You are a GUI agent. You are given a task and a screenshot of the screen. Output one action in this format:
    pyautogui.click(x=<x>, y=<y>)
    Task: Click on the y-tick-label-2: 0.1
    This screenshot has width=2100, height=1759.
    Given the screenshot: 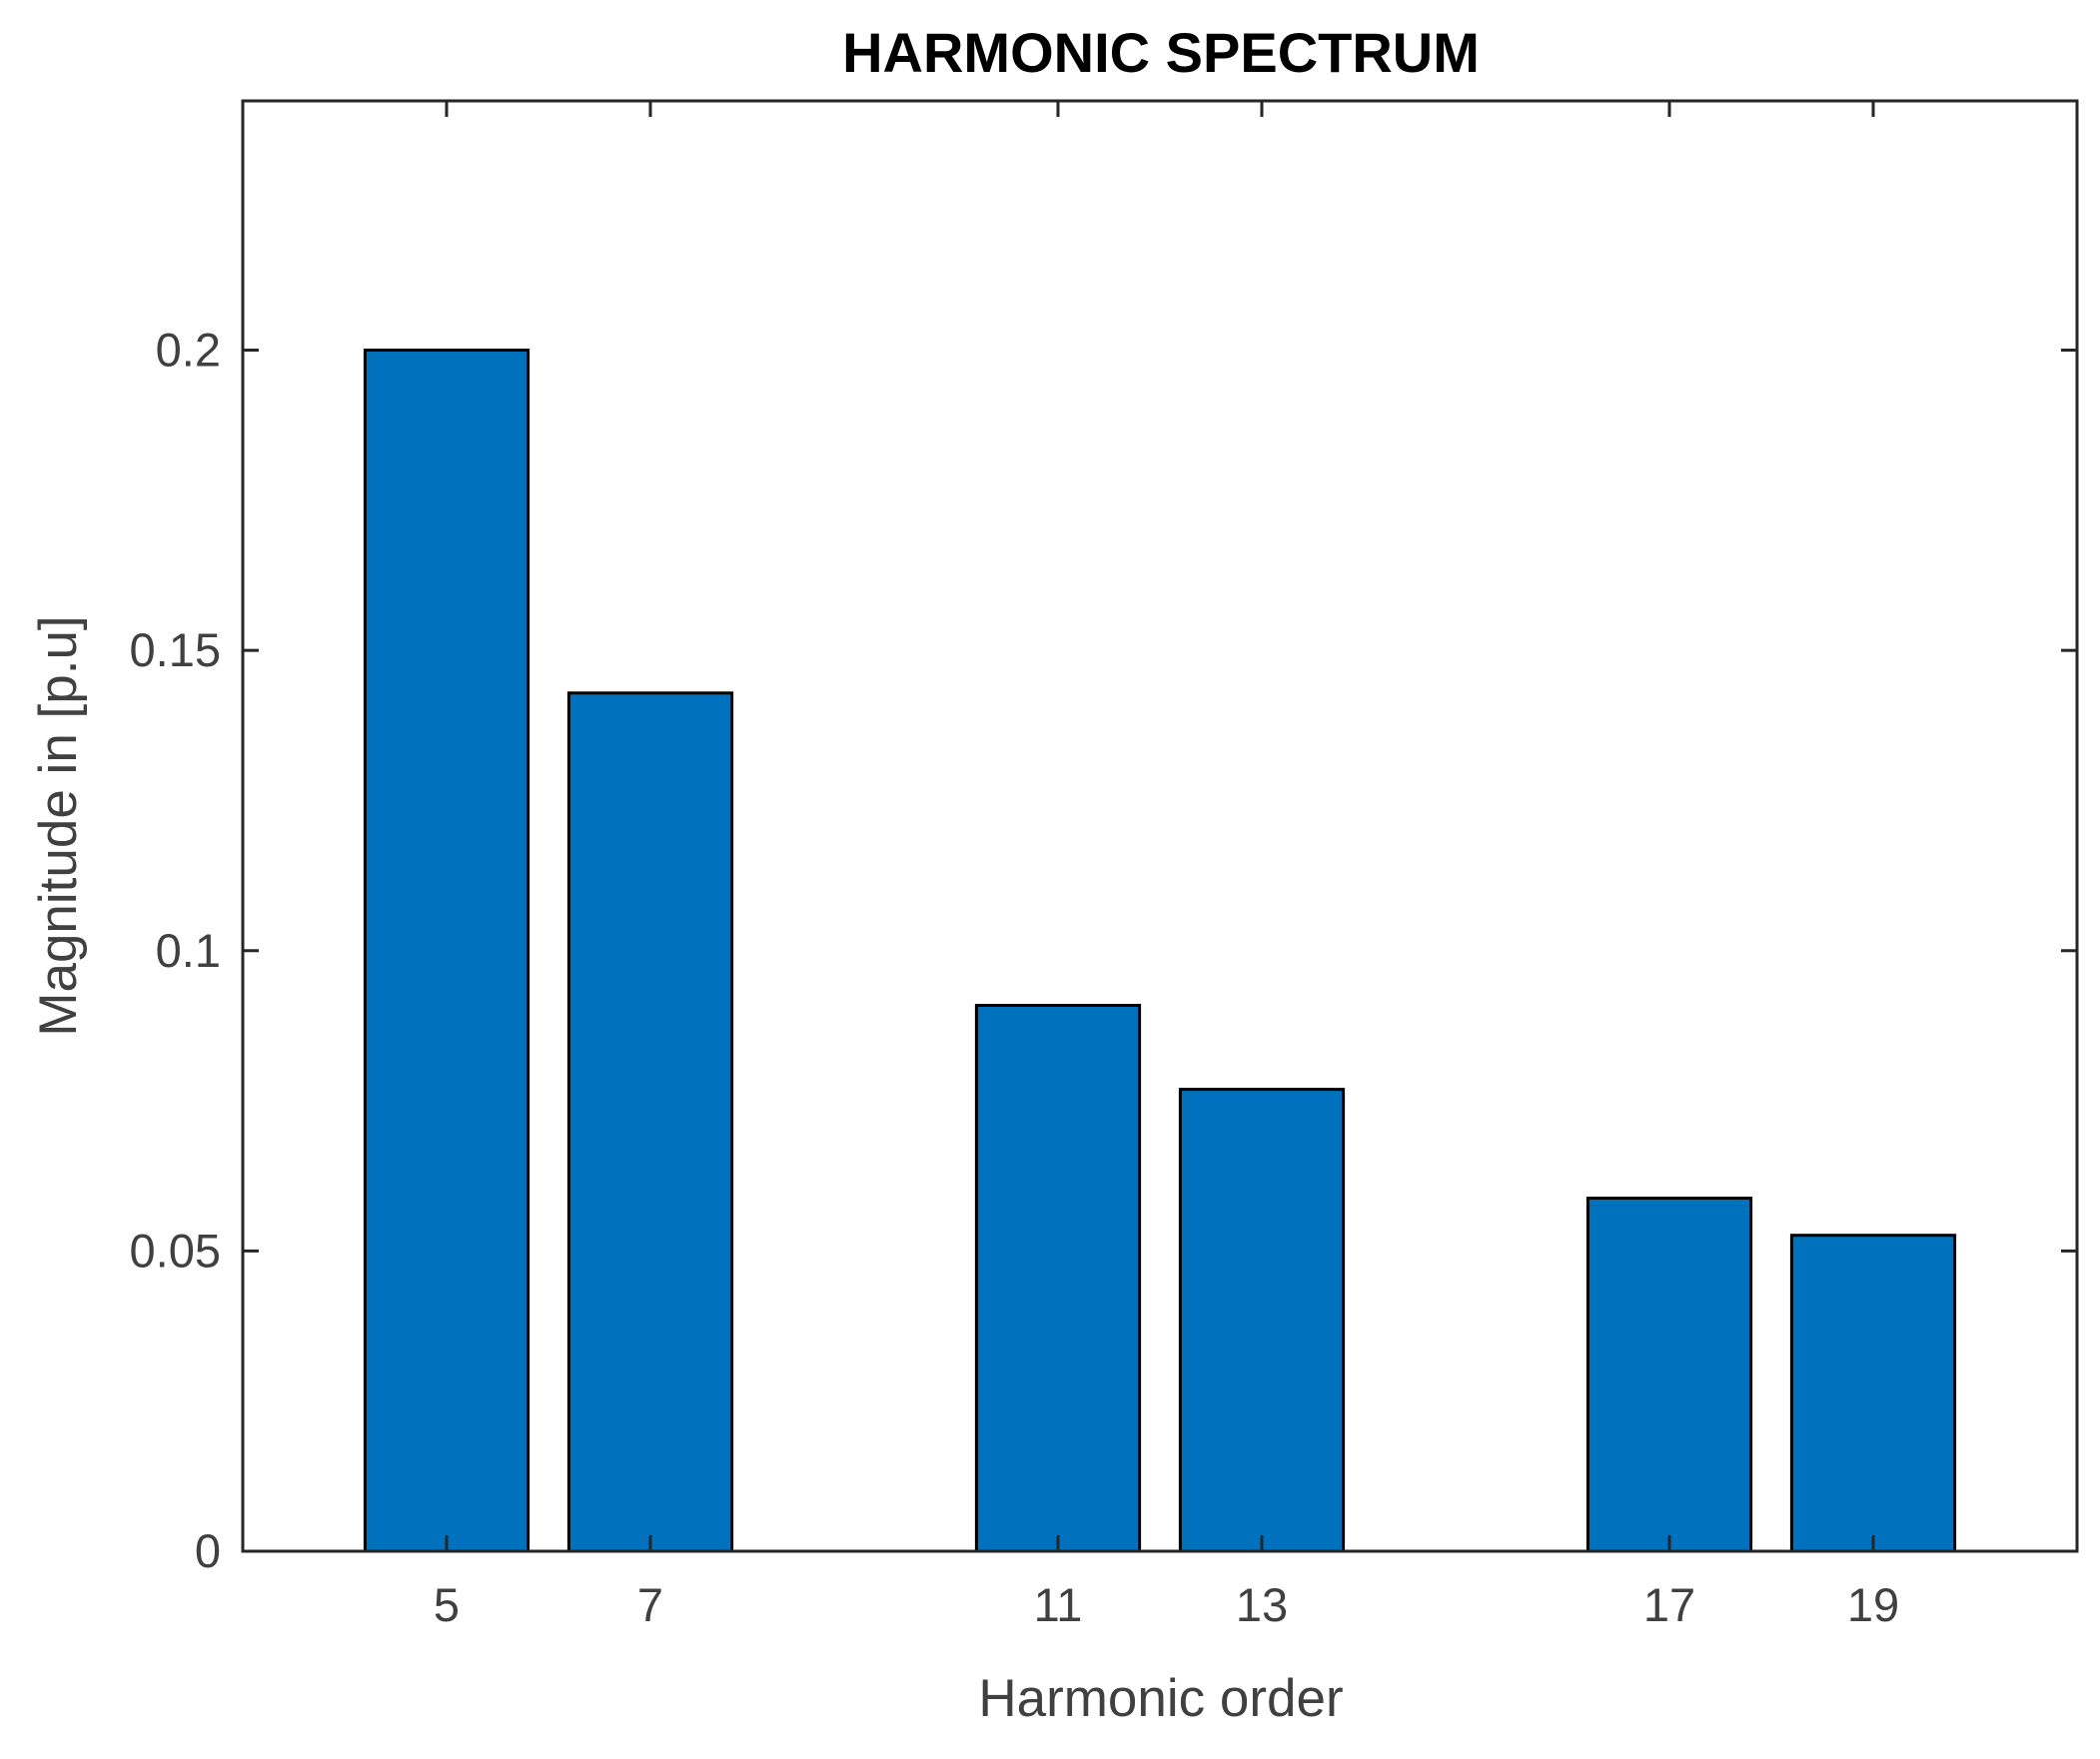 What is the action you would take?
    pyautogui.click(x=189, y=950)
    